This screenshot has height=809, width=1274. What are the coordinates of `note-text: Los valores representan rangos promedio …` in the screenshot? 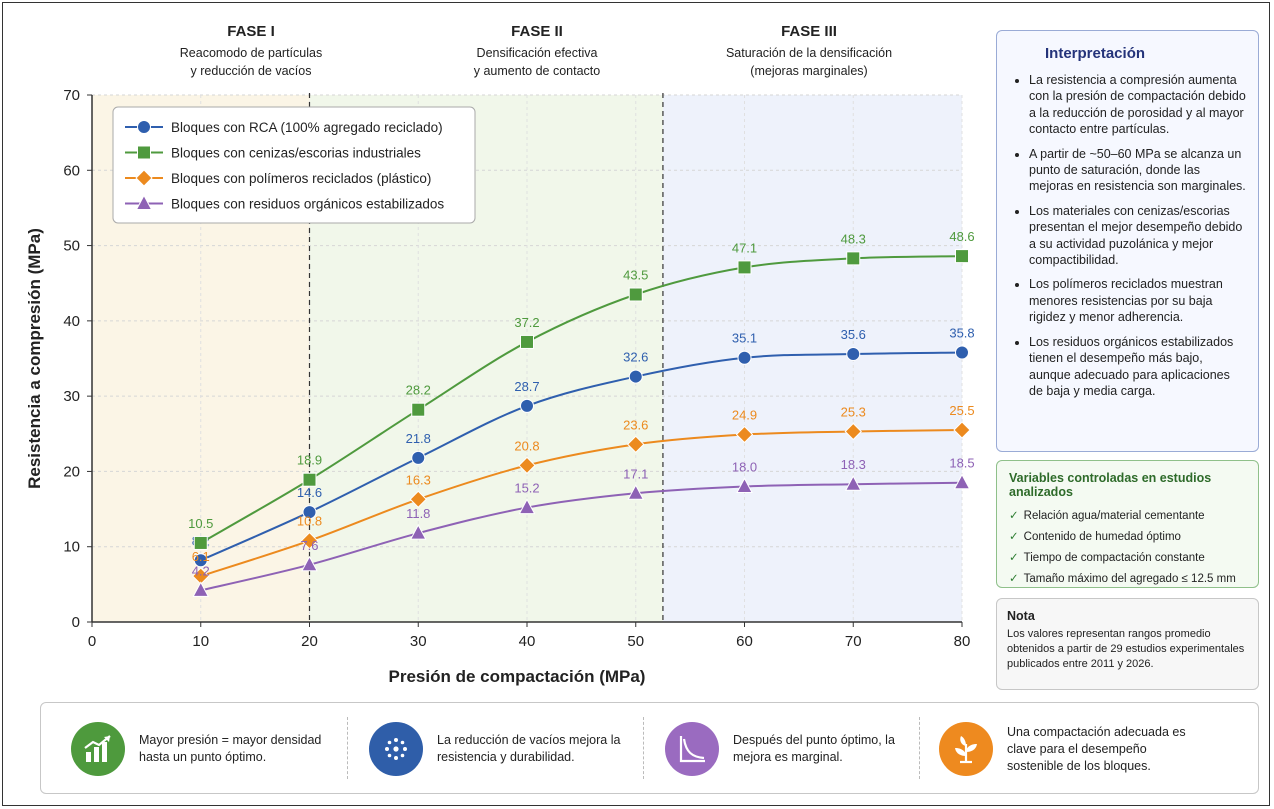 It's located at (1126, 649).